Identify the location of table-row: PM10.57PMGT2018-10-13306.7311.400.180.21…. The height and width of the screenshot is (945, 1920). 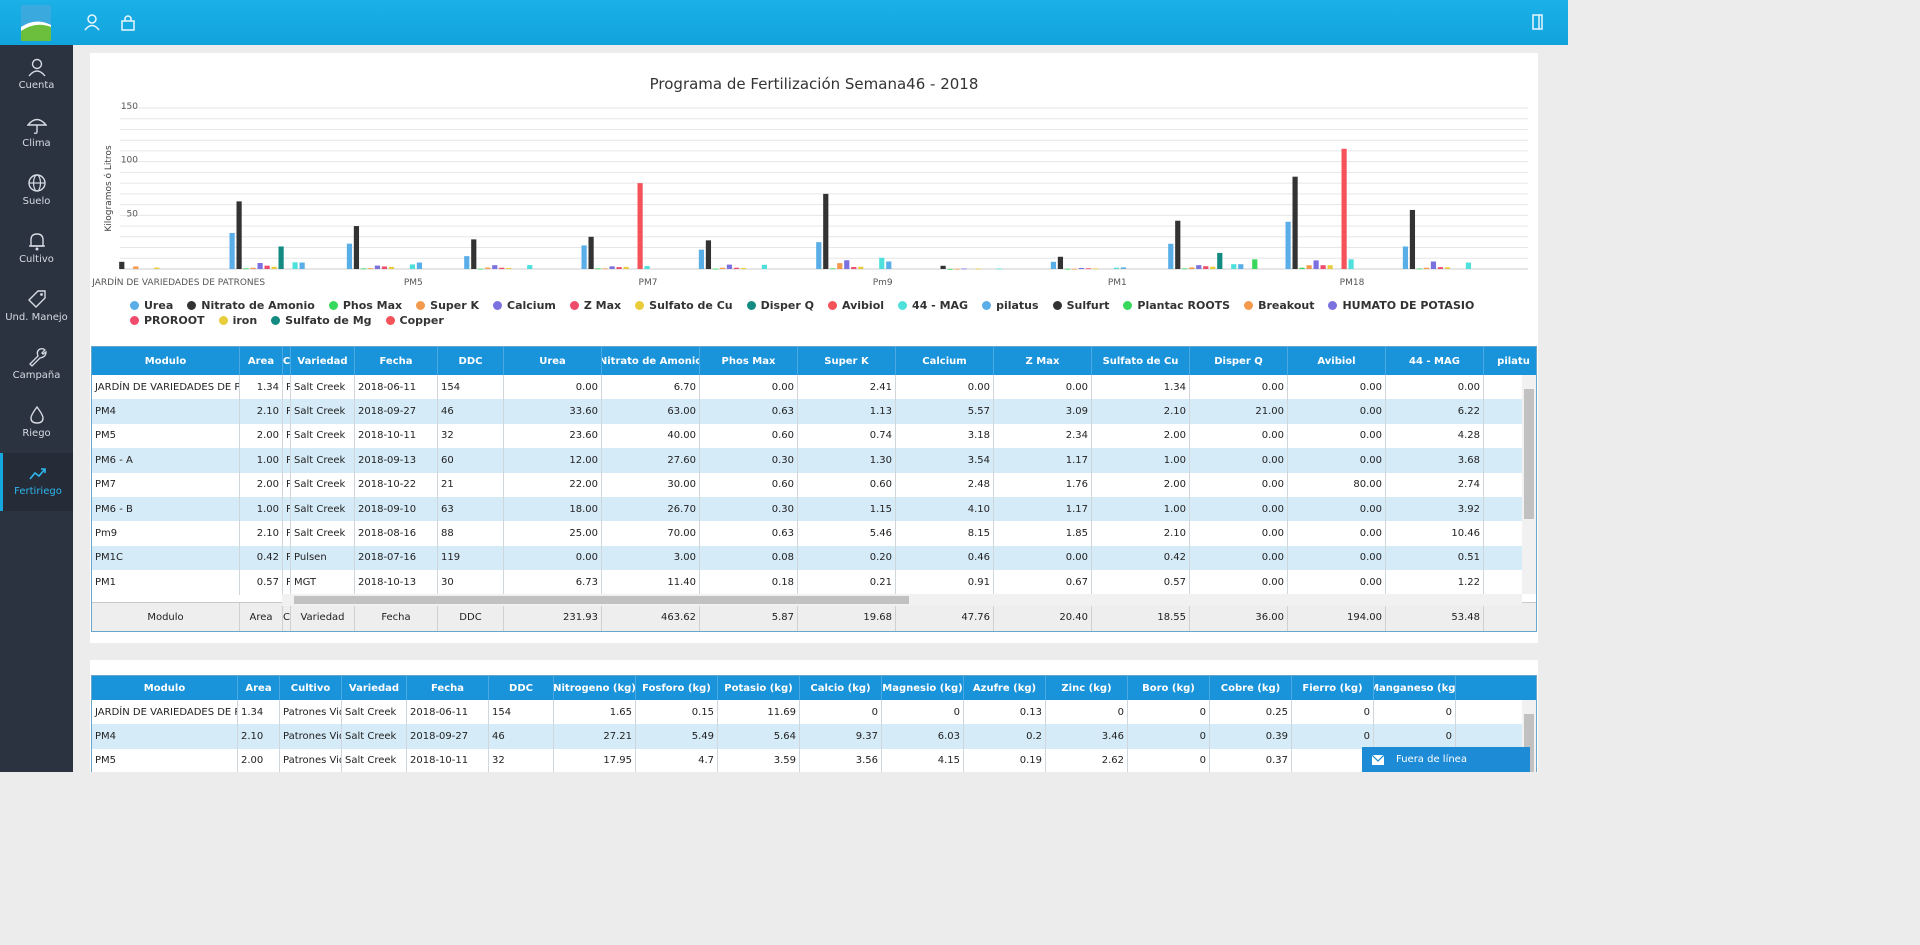
(814, 582).